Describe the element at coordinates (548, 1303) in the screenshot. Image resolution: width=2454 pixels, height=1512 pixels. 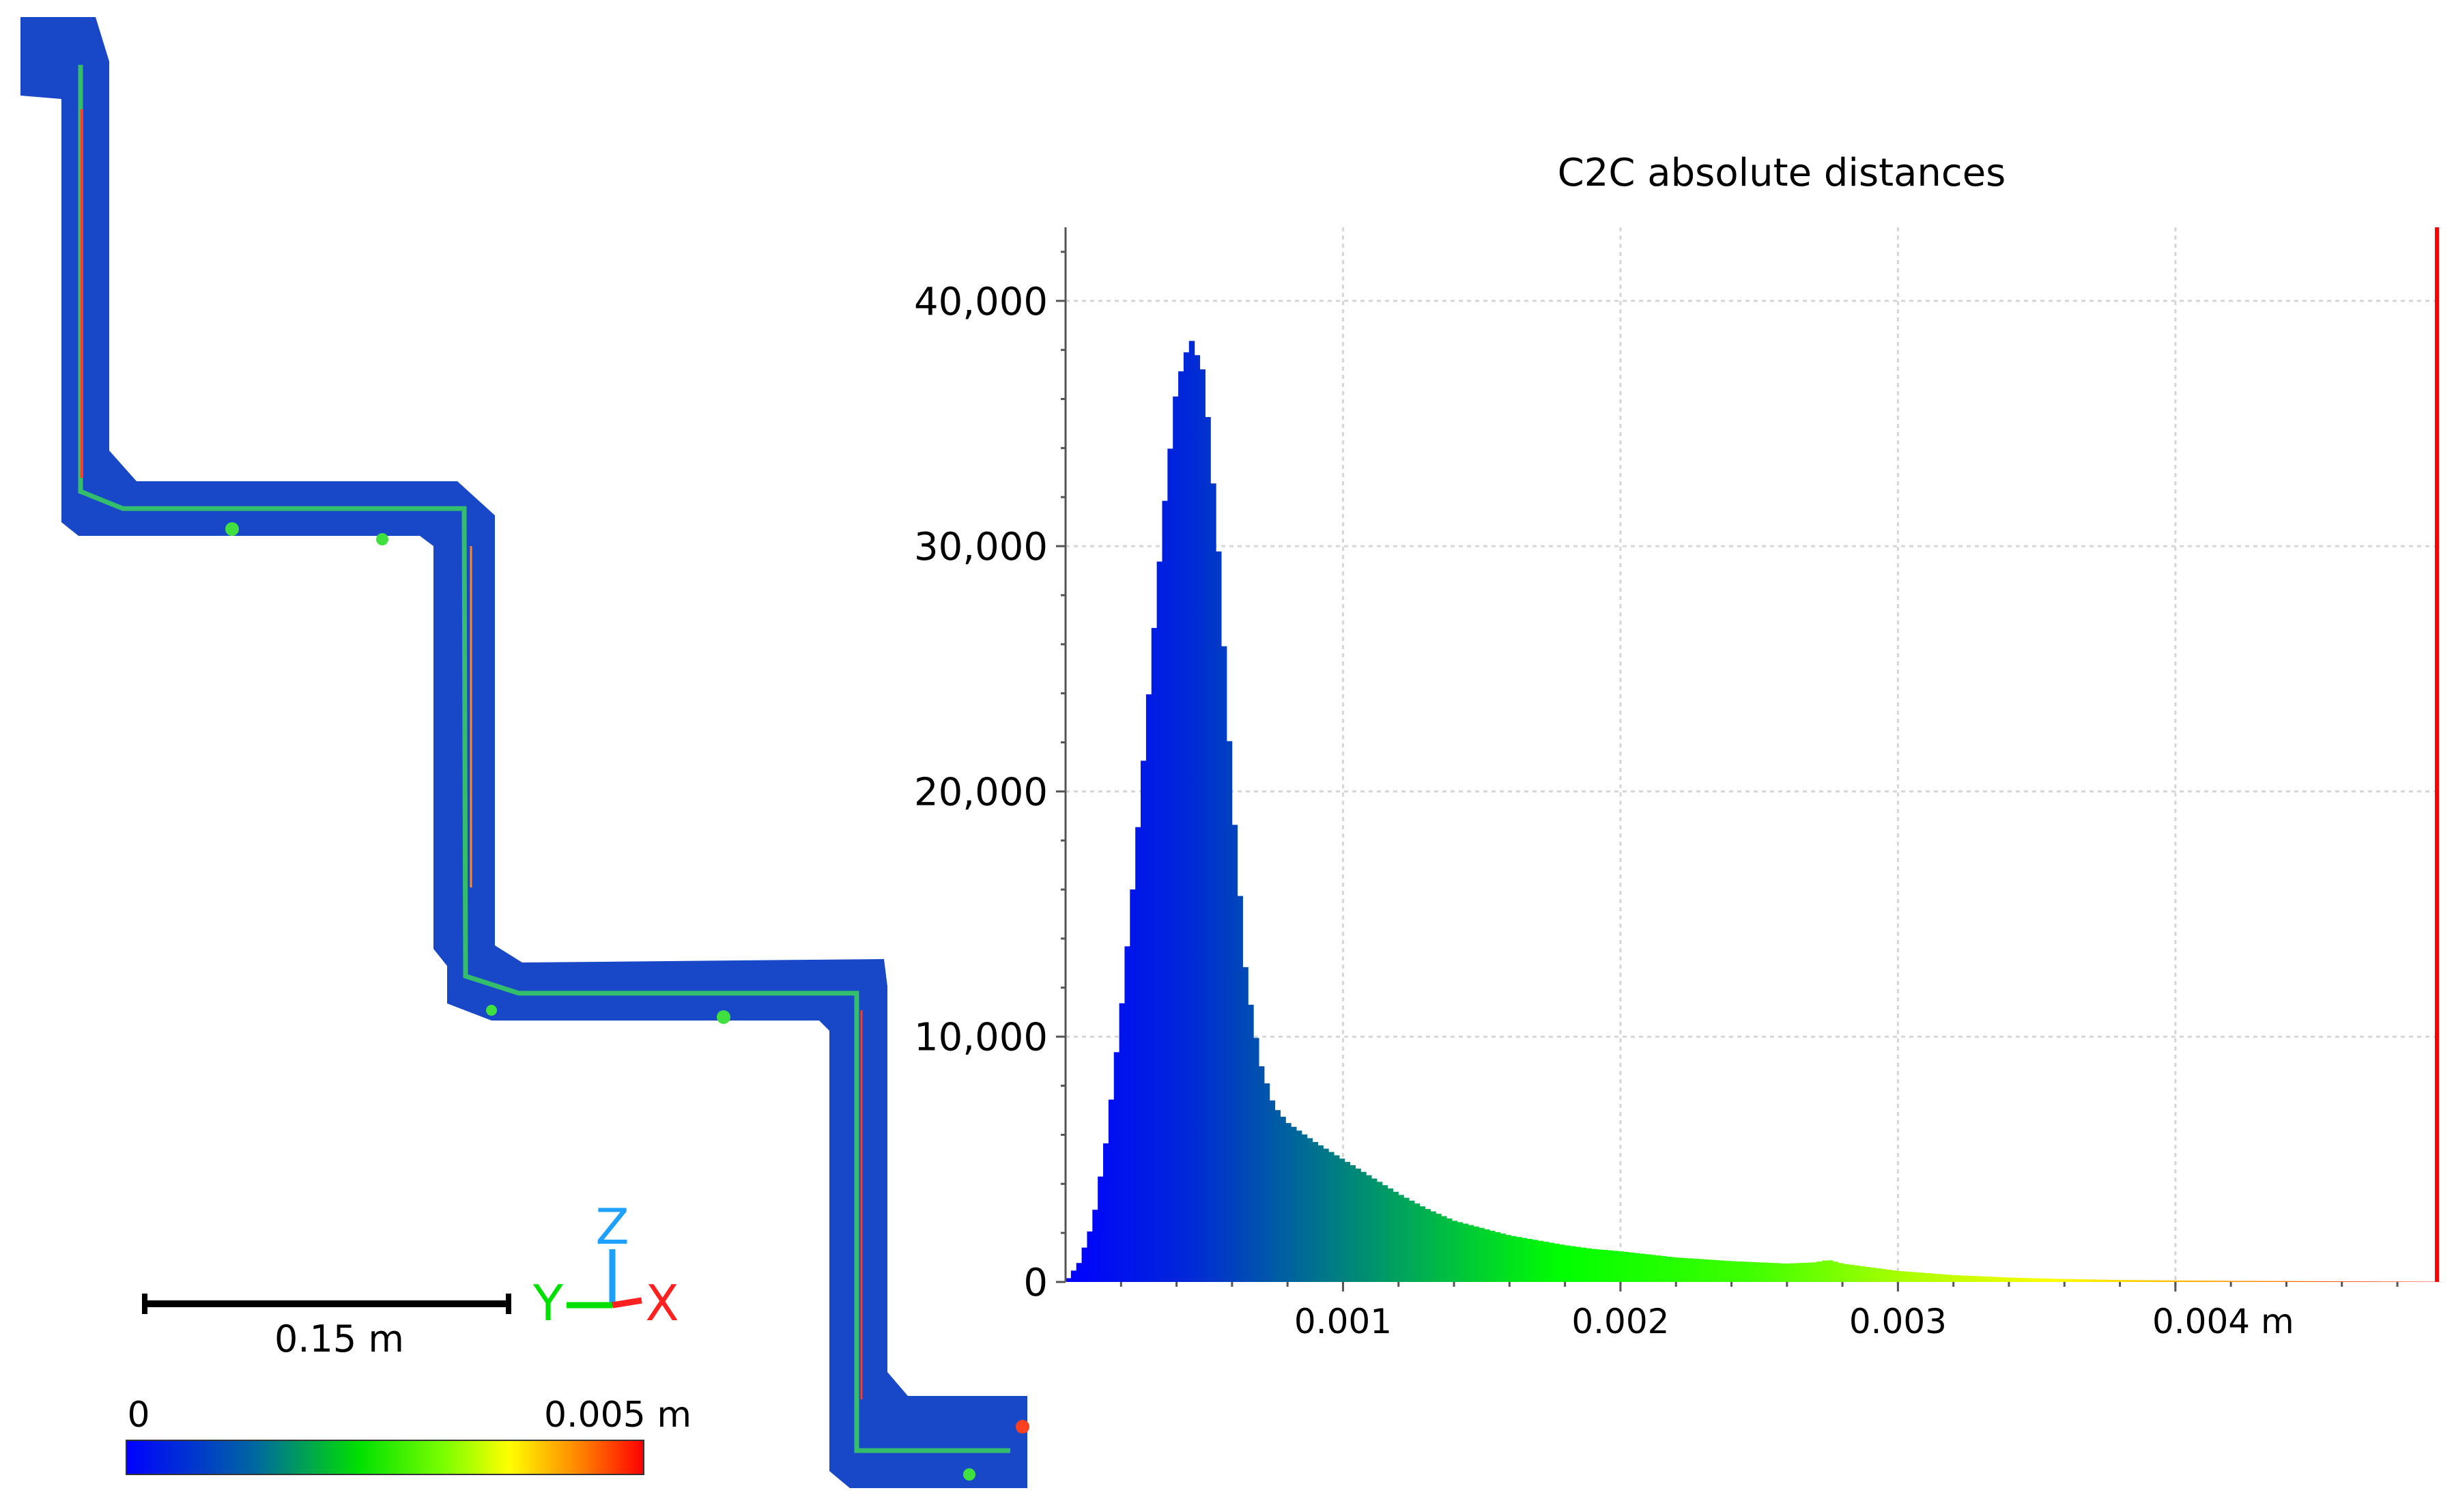
I see `axis-y-label: Y` at that location.